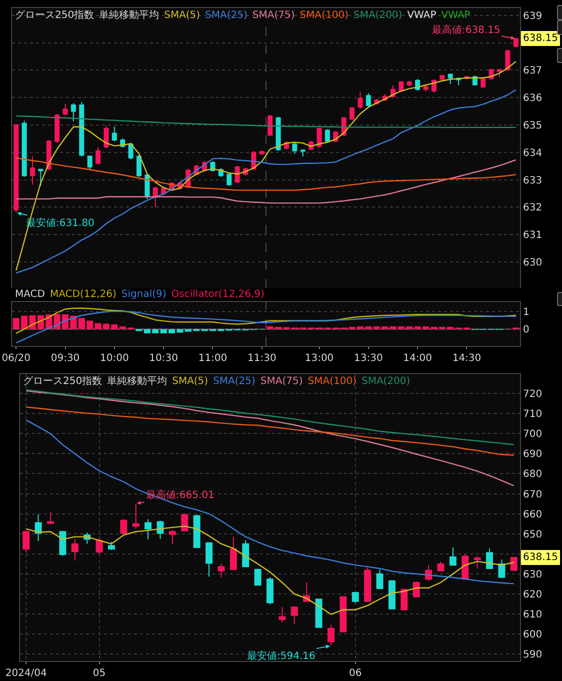  I want to click on y-tick-label: 610, so click(532, 614).